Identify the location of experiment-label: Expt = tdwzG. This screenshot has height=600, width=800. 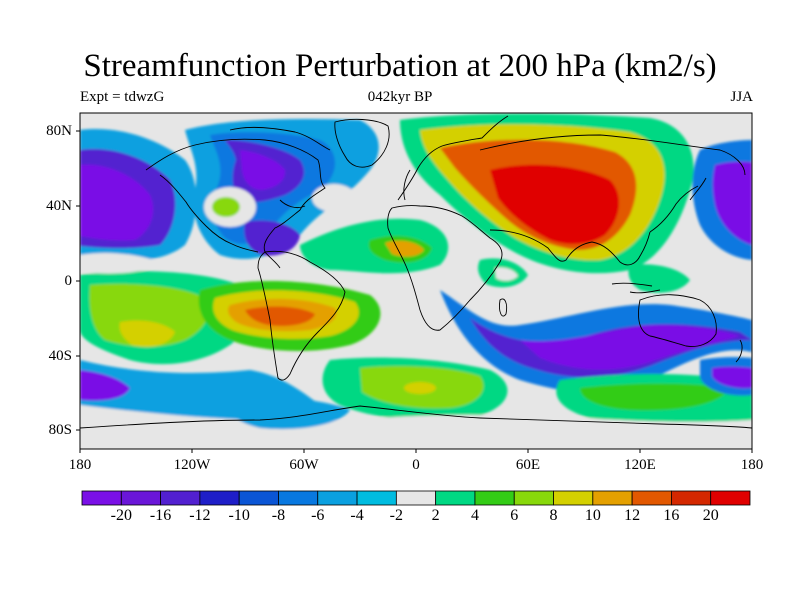
(122, 97).